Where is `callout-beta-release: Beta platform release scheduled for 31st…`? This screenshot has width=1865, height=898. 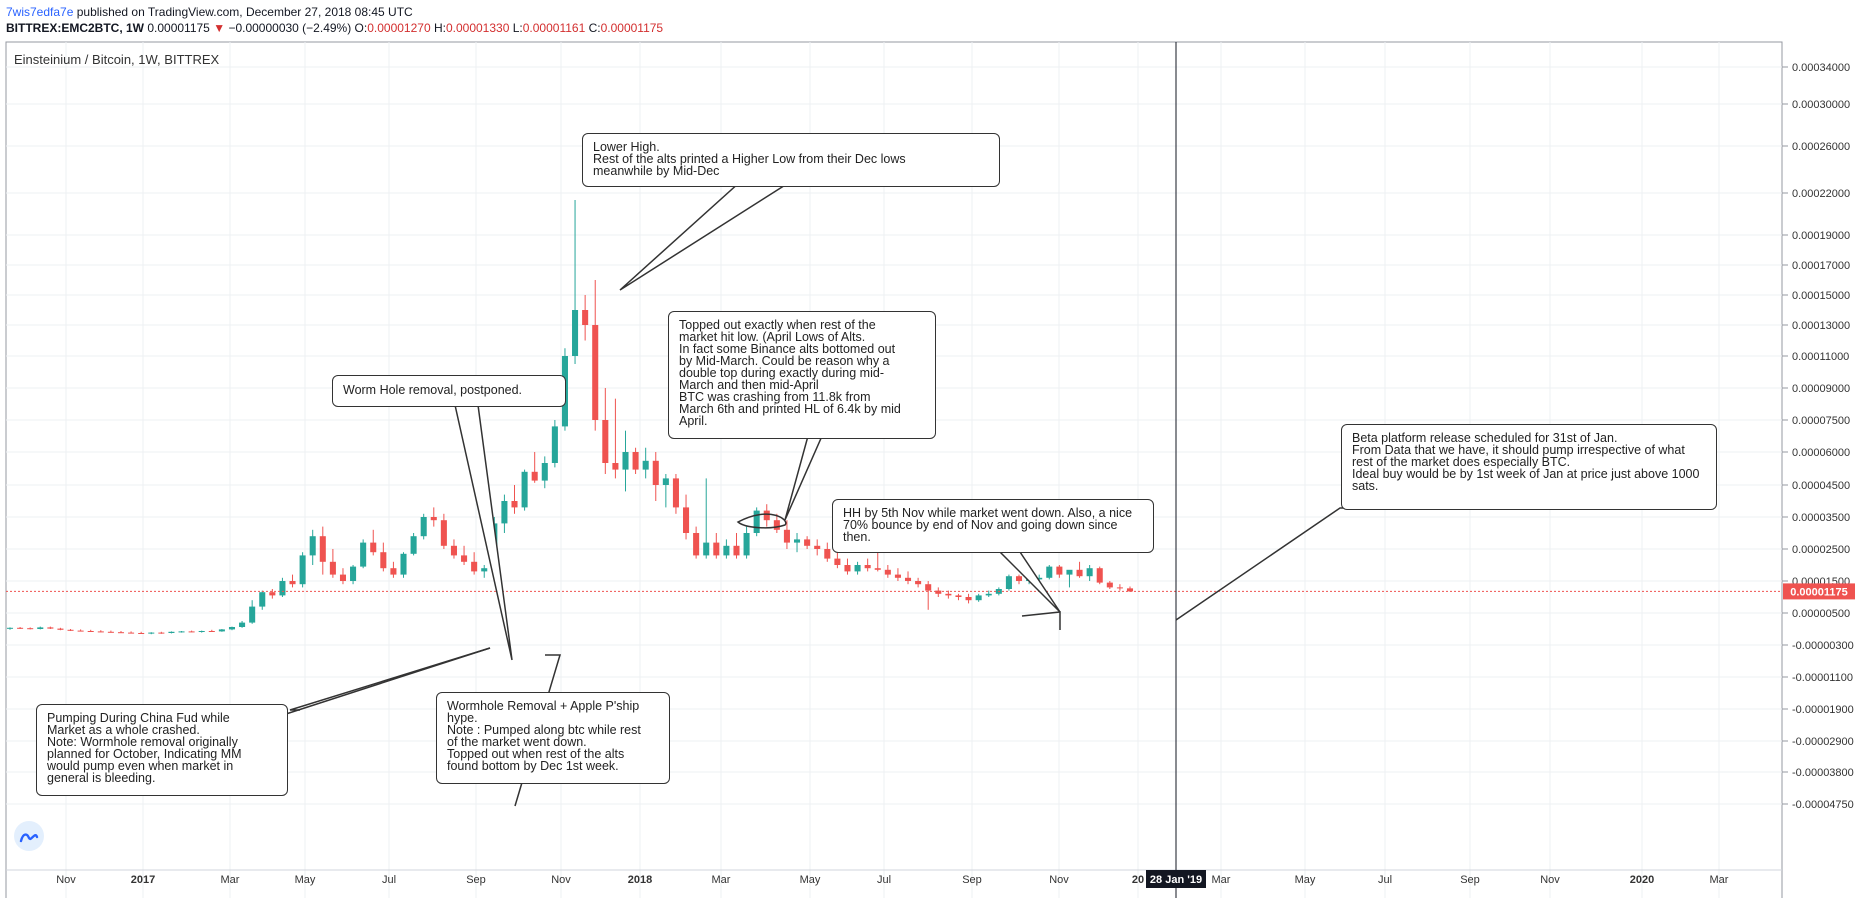
callout-beta-release: Beta platform release scheduled for 31st… is located at coordinates (1529, 467).